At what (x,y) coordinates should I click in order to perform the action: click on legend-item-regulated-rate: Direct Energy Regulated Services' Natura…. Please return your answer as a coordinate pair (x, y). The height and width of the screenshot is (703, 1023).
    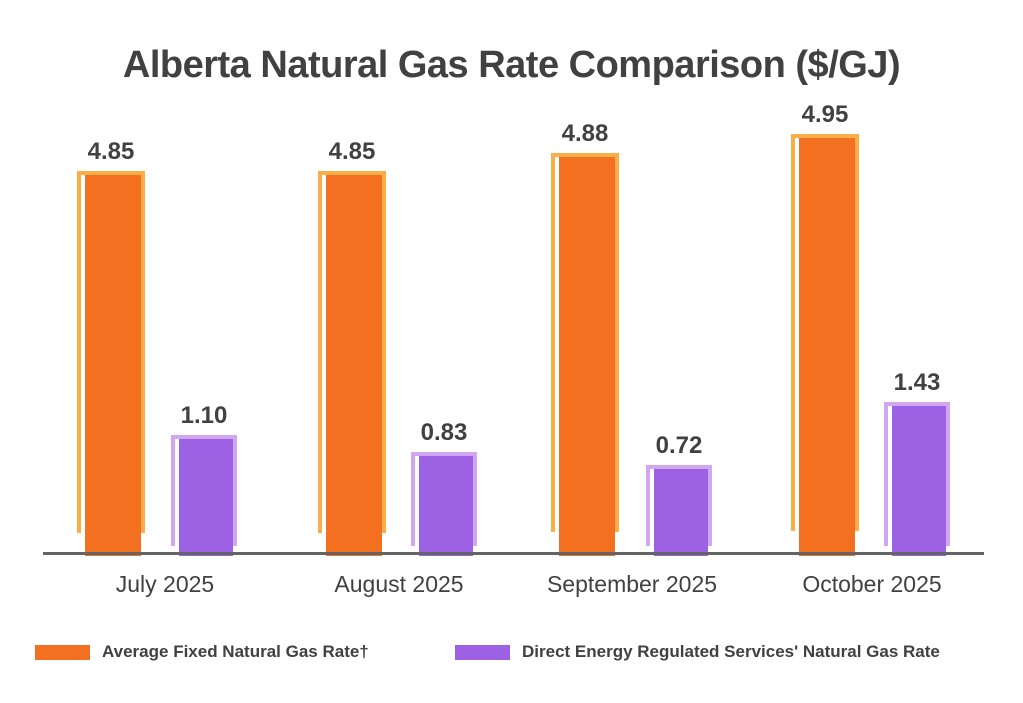
    Looking at the image, I should click on (697, 652).